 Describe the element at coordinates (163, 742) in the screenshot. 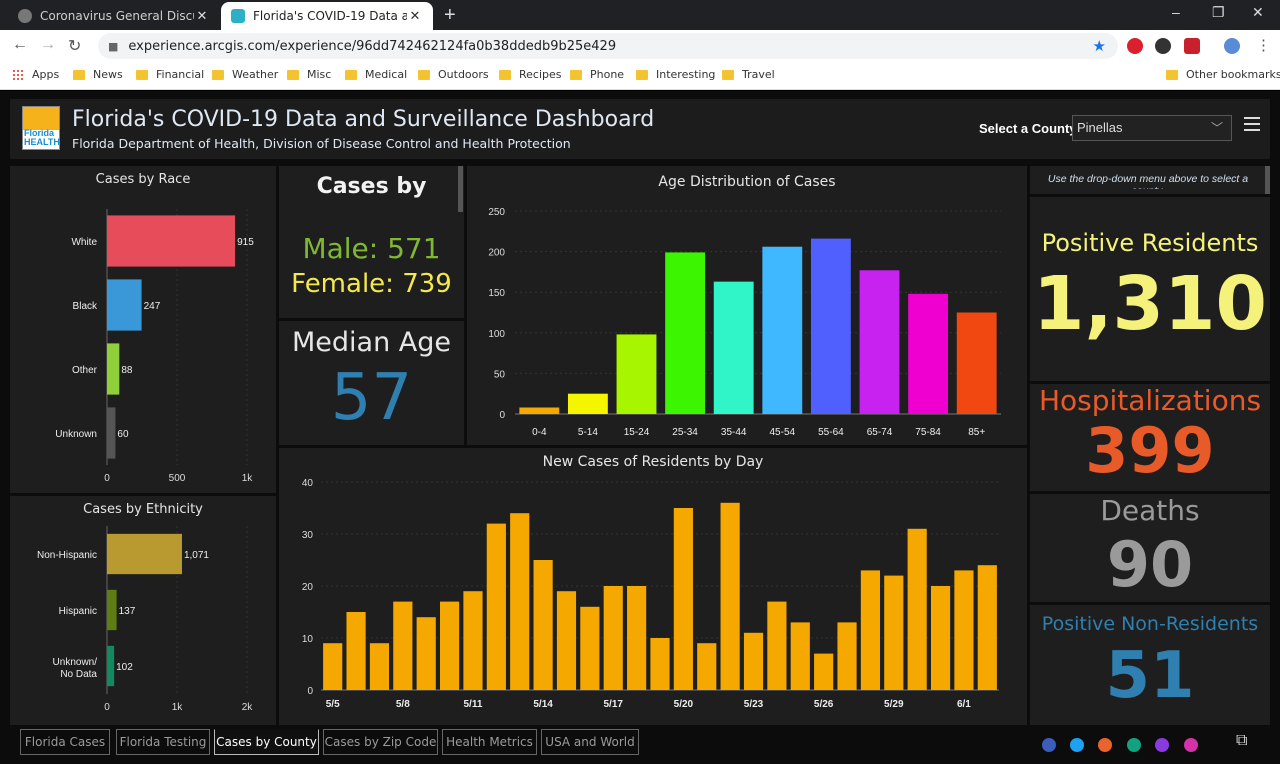

I see `tab-florida-testing: Florida Testing` at that location.